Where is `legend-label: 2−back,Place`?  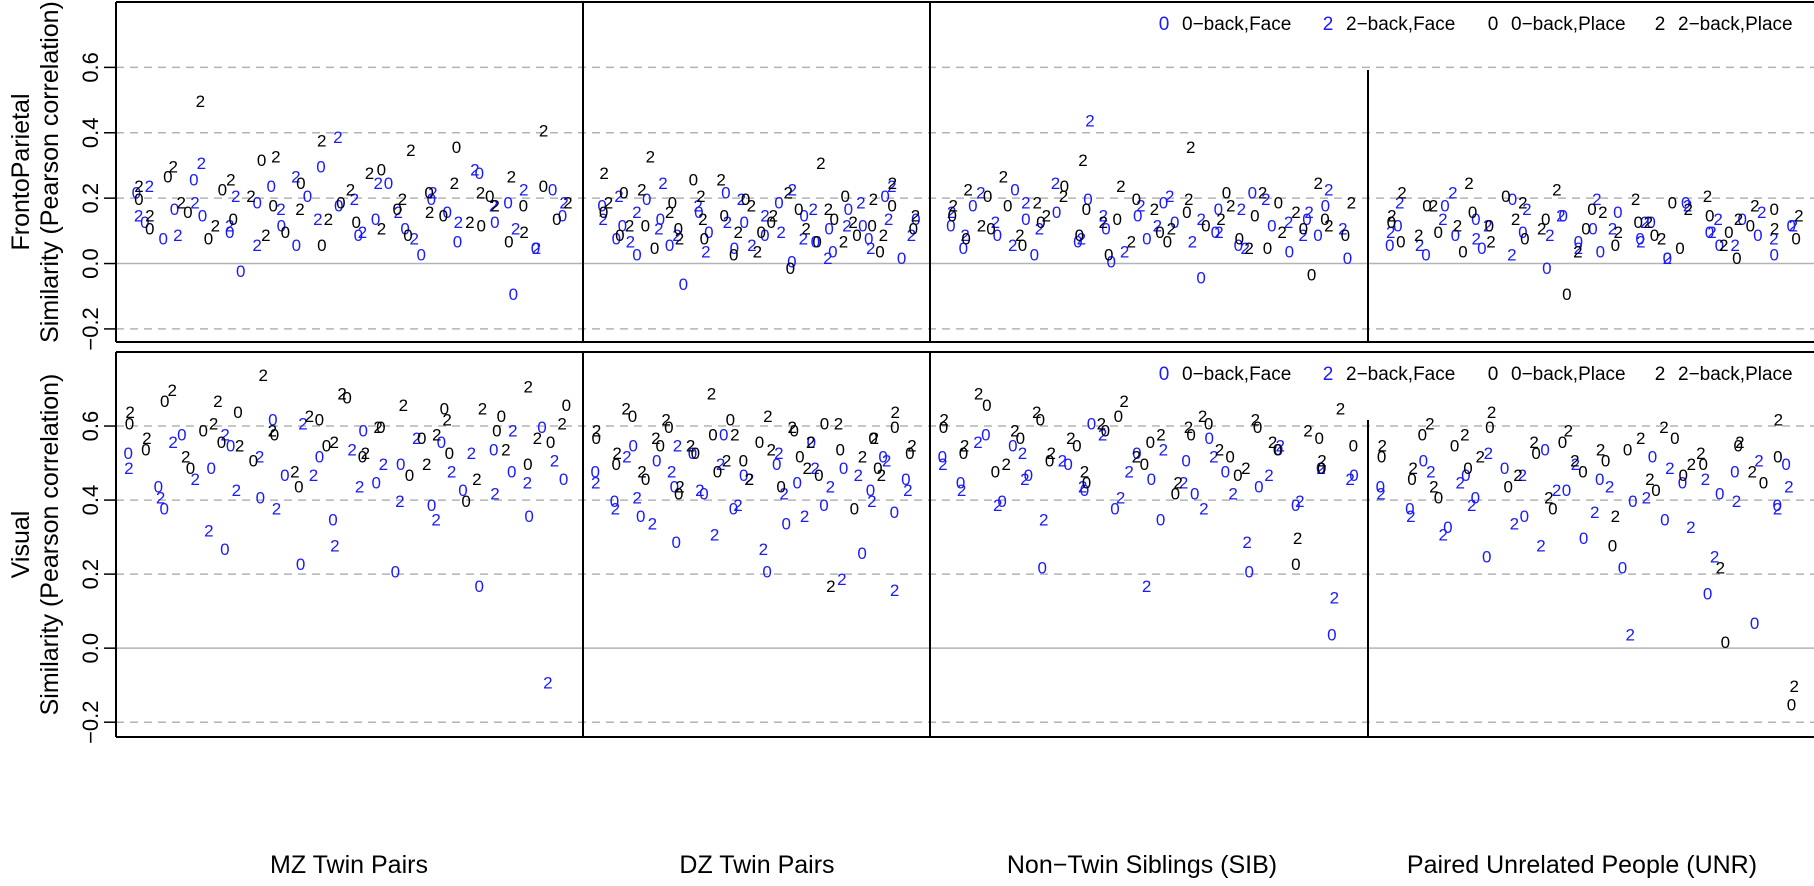 legend-label: 2−back,Place is located at coordinates (1735, 24).